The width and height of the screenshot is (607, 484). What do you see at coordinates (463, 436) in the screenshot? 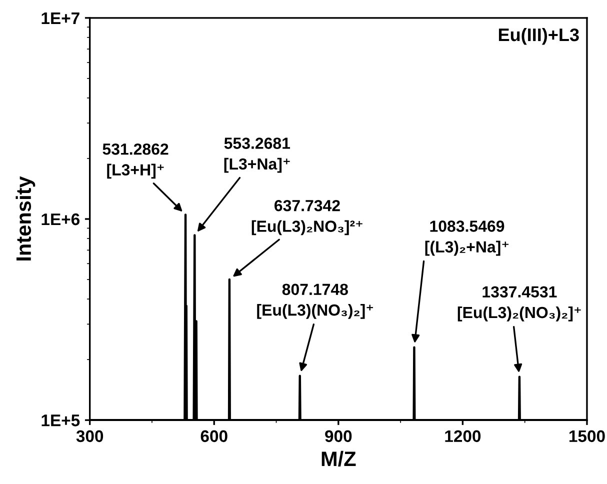
I see `x-tick-label: 1200` at bounding box center [463, 436].